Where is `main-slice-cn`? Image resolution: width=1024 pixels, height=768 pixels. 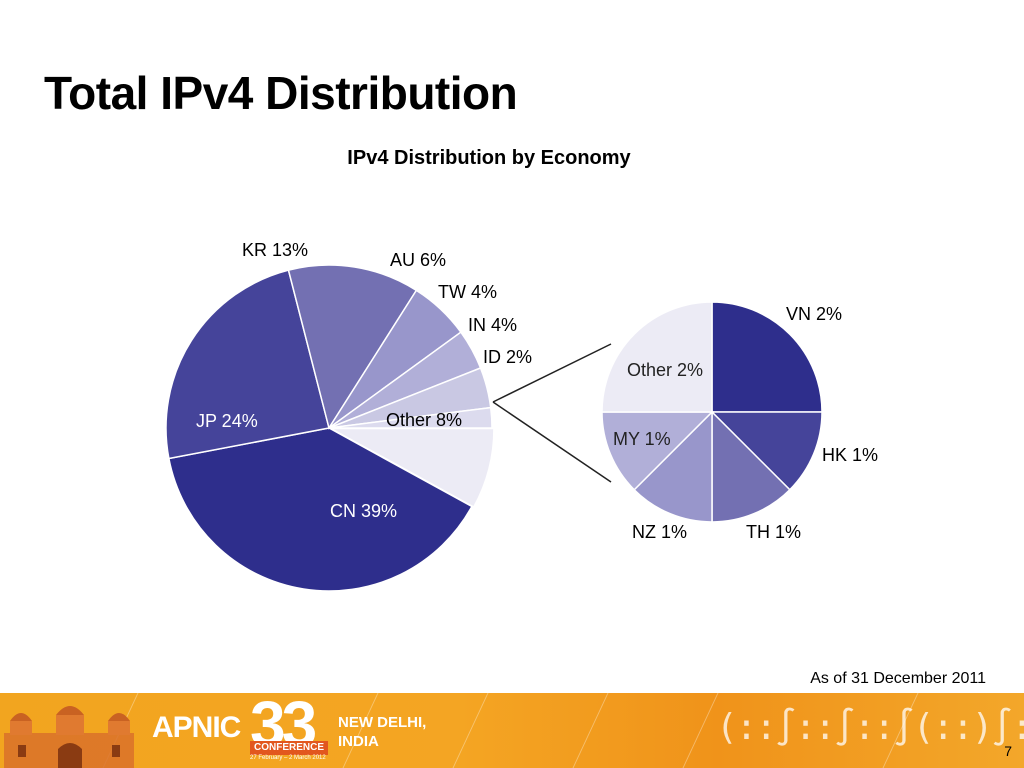
main-slice-cn is located at coordinates (320, 509).